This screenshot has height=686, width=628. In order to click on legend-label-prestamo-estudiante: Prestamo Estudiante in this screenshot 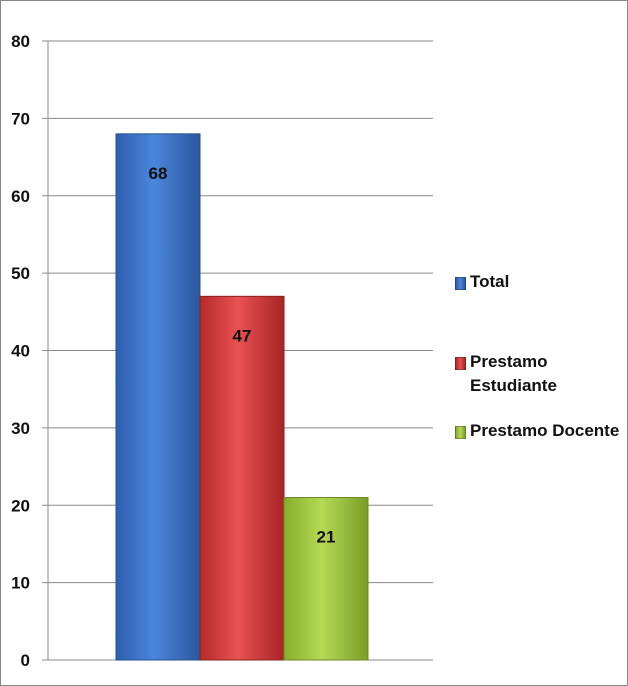, I will do `click(513, 373)`.